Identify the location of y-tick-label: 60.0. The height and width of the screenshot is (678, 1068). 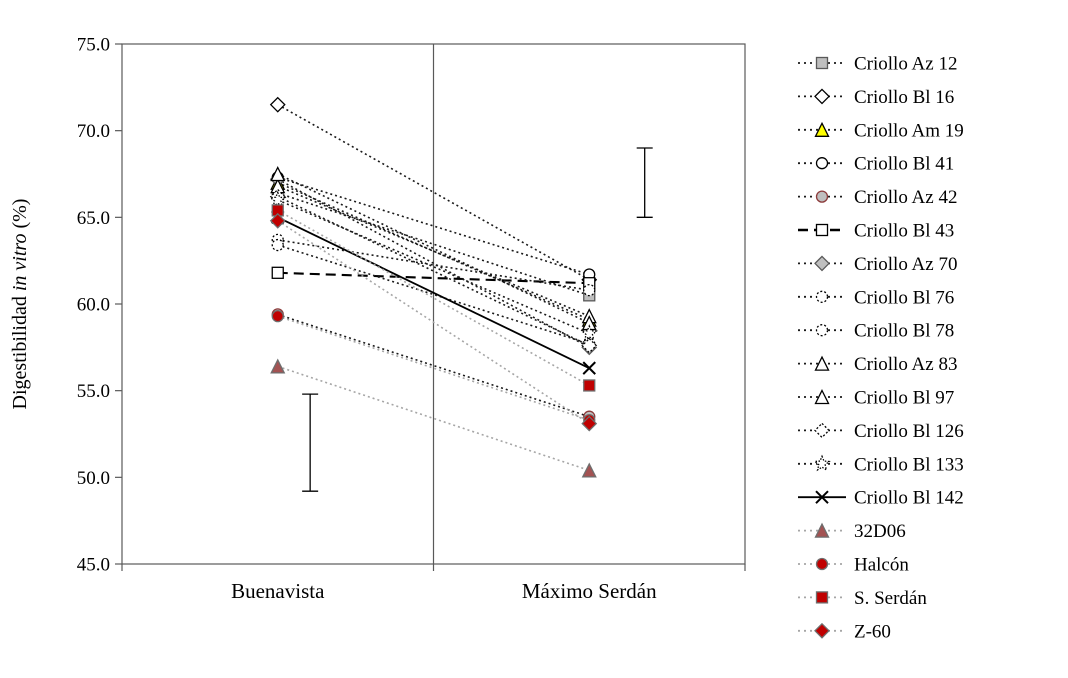
(93, 305).